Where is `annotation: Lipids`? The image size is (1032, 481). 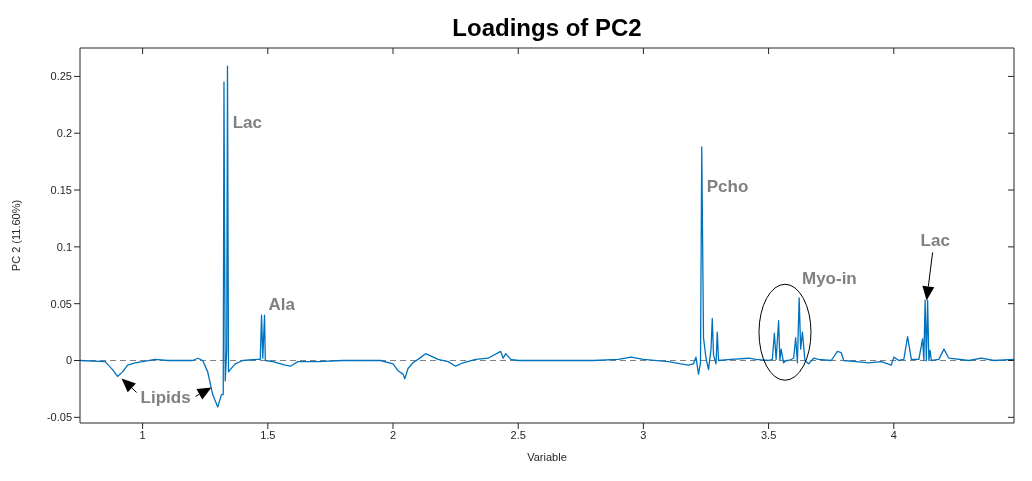
annotation: Lipids is located at coordinates (165, 398).